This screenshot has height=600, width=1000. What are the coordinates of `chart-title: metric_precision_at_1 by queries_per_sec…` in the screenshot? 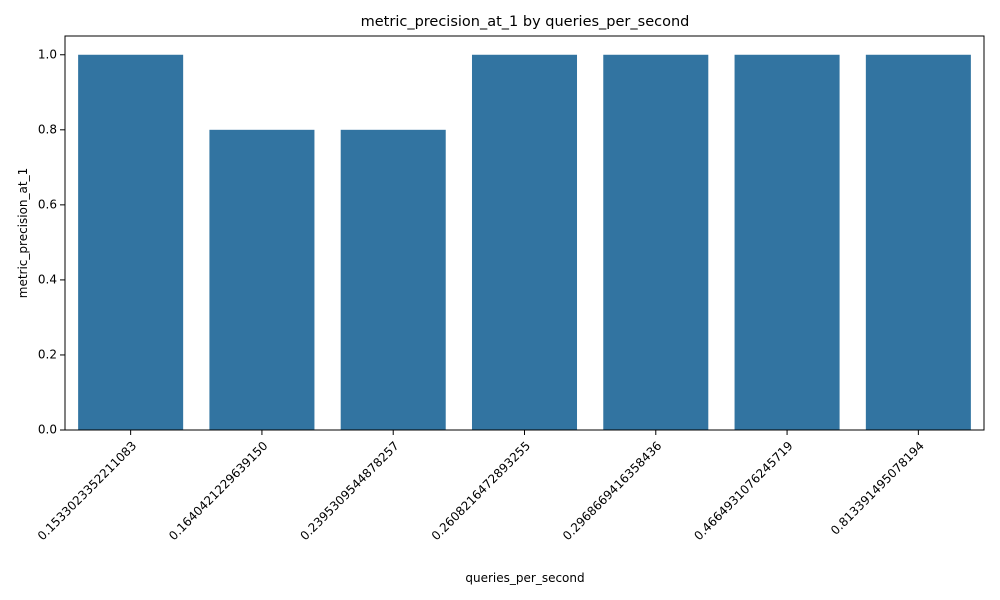 It's located at (525, 22).